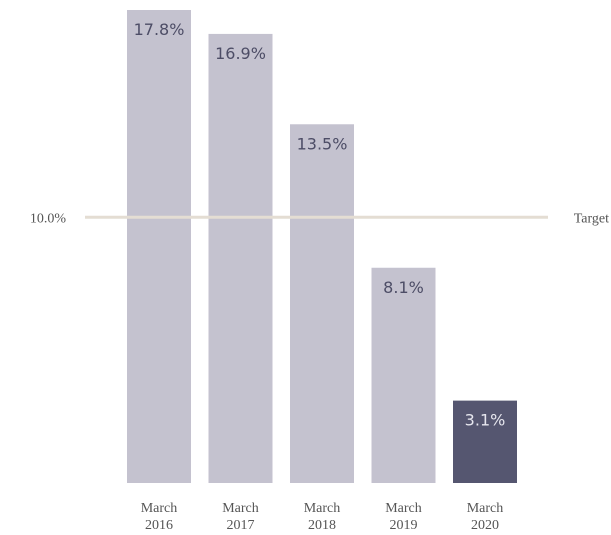 Image resolution: width=611 pixels, height=535 pixels. What do you see at coordinates (322, 143) in the screenshot?
I see `bar-value-label-2: 13.5%` at bounding box center [322, 143].